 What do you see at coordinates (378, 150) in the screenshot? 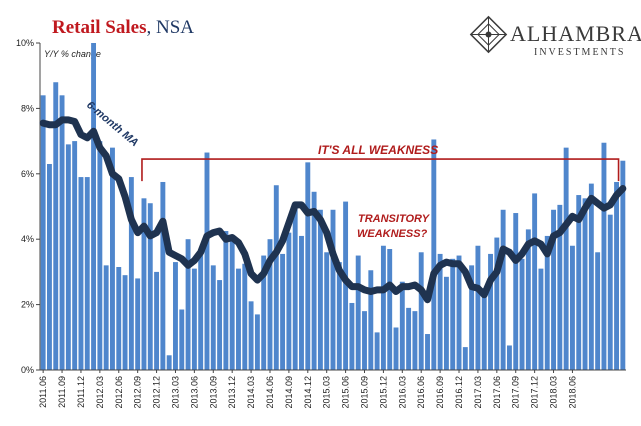
I see `weakness-annotation: IT'S ALL WEAKNESS` at bounding box center [378, 150].